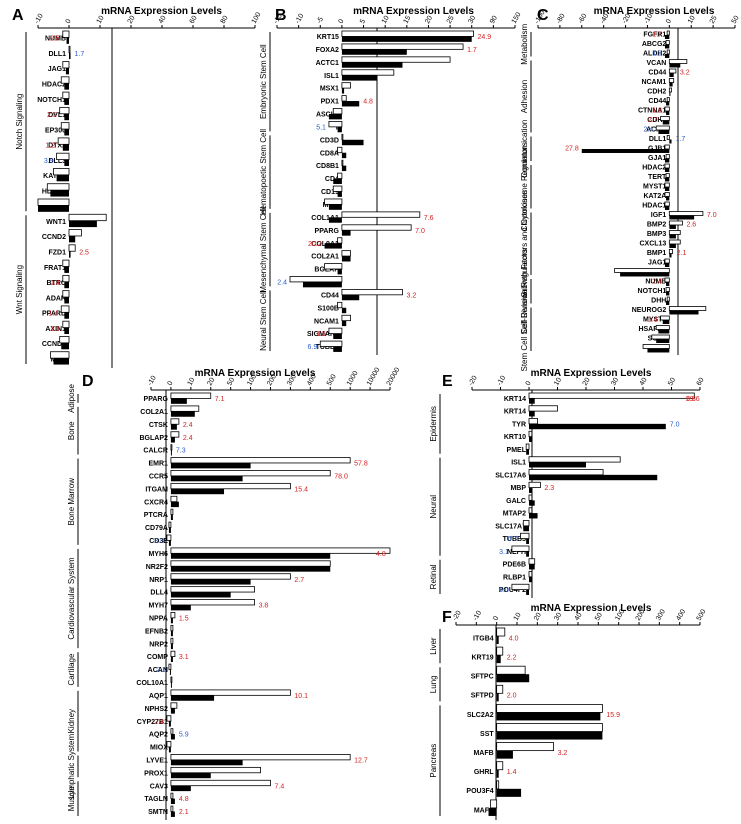  What do you see at coordinates (337, 127) in the screenshot?
I see `panel-b-gene-label: T` at bounding box center [337, 127].